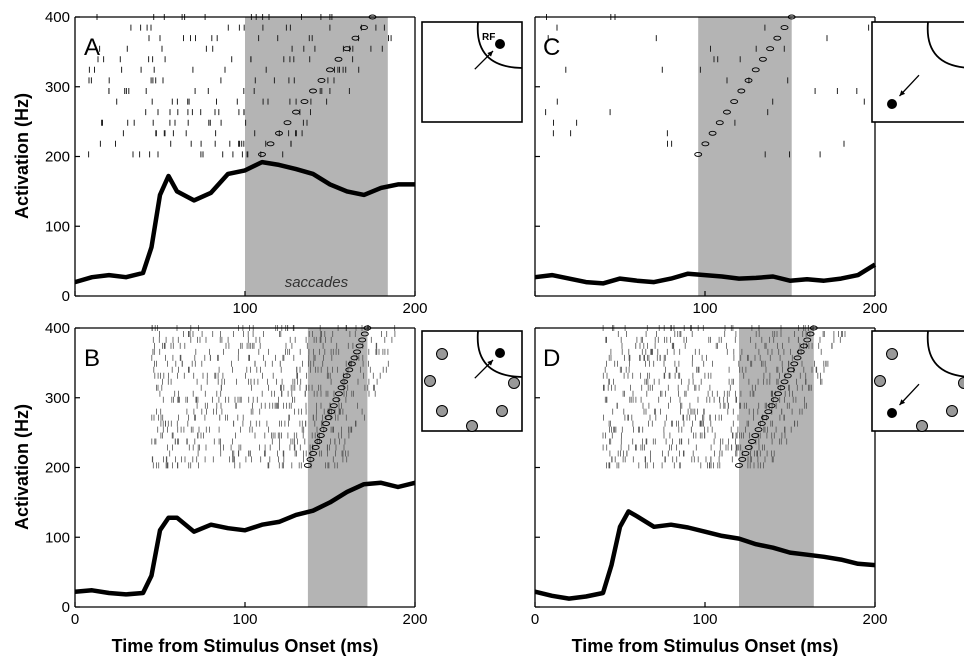 Image resolution: width=964 pixels, height=658 pixels. I want to click on saccade-window, so click(745, 156).